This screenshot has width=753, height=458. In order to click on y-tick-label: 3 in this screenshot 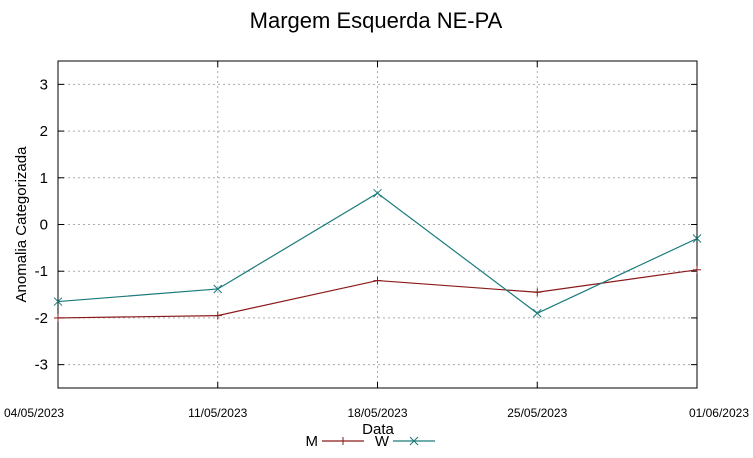, I will do `click(44, 84)`.